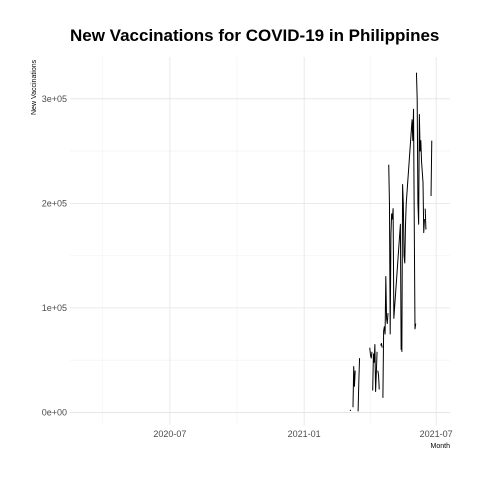  Describe the element at coordinates (54, 203) in the screenshot. I see `y-tick-label: 2e+05` at that location.